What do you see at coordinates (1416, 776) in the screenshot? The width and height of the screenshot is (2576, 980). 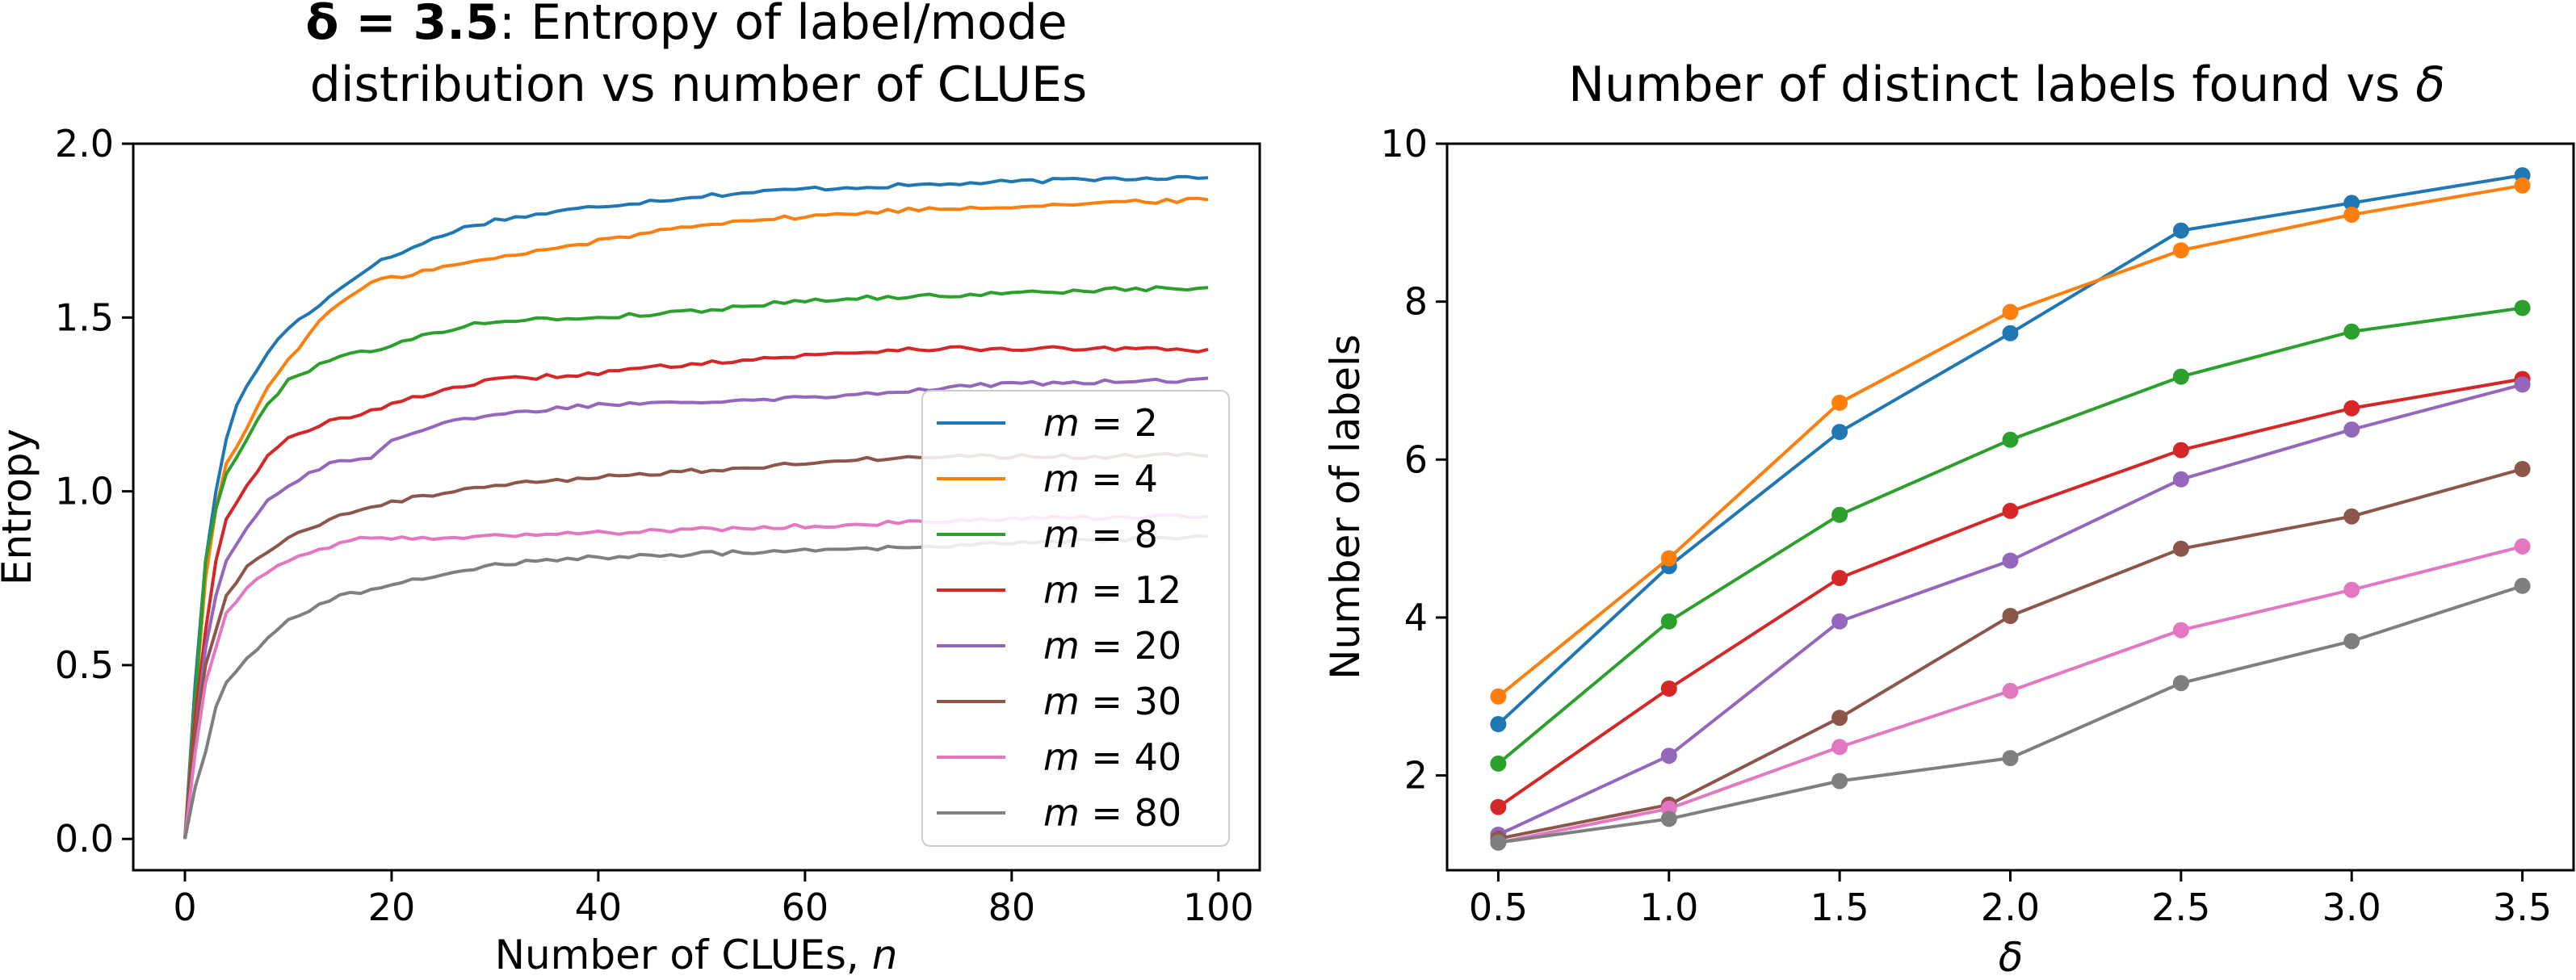 I see `right-y-tick-label: 2` at bounding box center [1416, 776].